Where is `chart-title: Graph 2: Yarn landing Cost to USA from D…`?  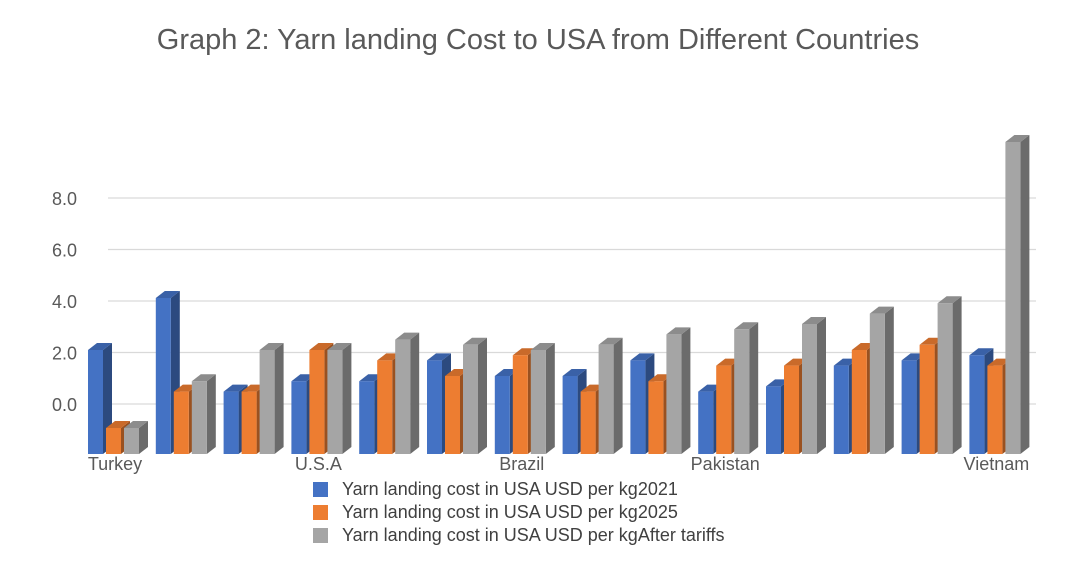
chart-title: Graph 2: Yarn landing Cost to USA from D… is located at coordinates (538, 40).